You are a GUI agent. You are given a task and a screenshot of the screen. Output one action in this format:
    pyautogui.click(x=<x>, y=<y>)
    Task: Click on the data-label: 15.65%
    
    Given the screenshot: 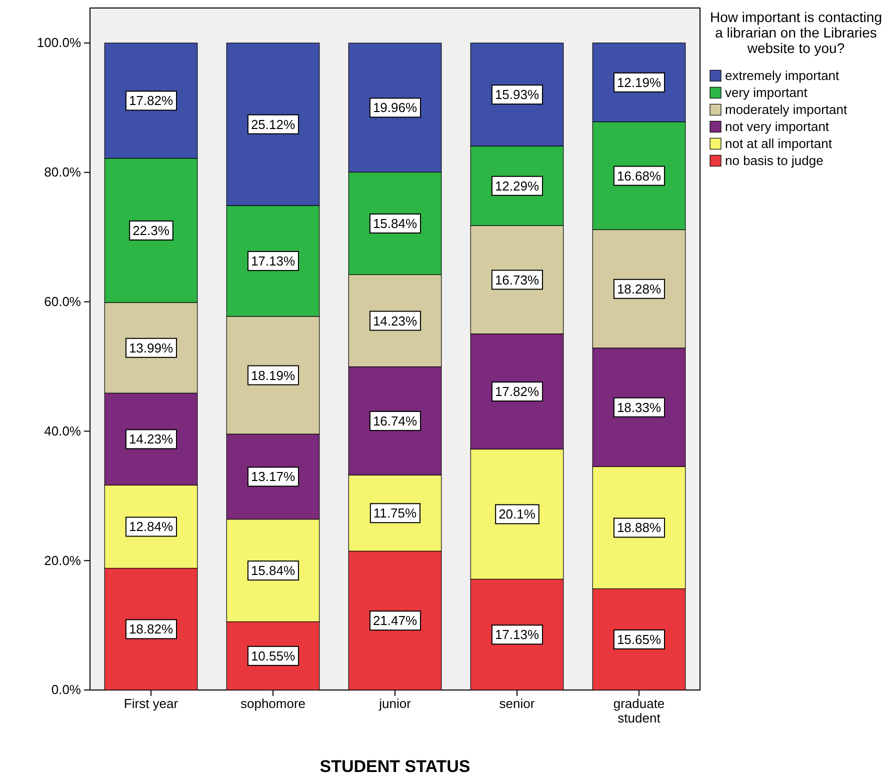 What is the action you would take?
    pyautogui.click(x=639, y=639)
    